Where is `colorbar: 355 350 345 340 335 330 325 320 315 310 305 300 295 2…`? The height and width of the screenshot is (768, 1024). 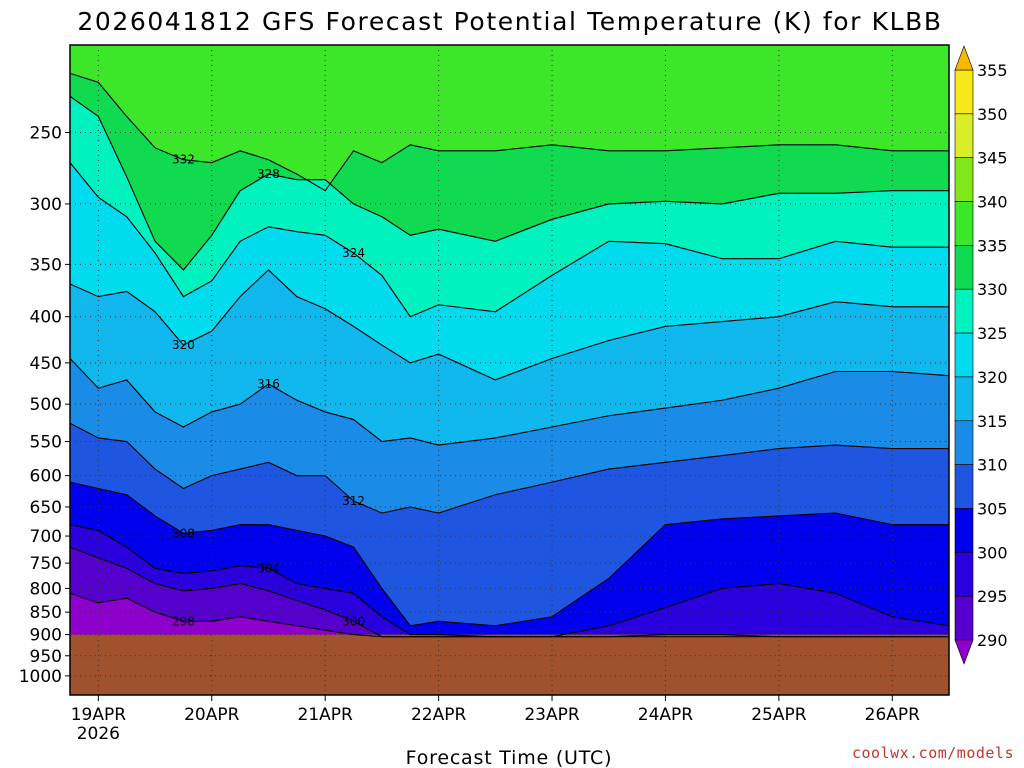 colorbar: 355 350 345 340 335 330 325 320 315 310 305 300 295 2… is located at coordinates (981, 355).